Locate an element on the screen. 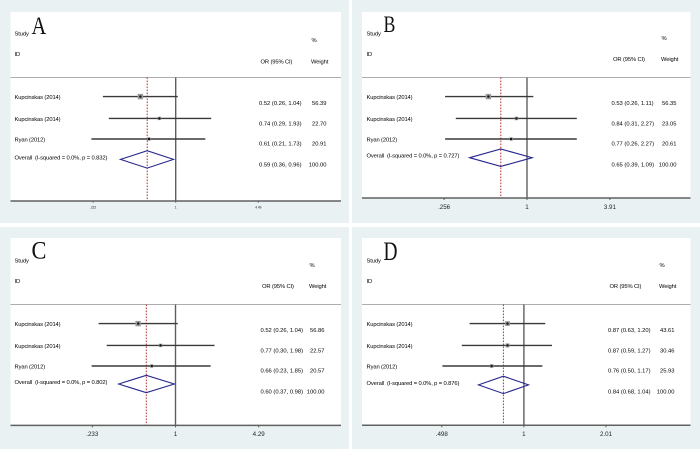  svg-text: D is located at coordinates (391, 251).